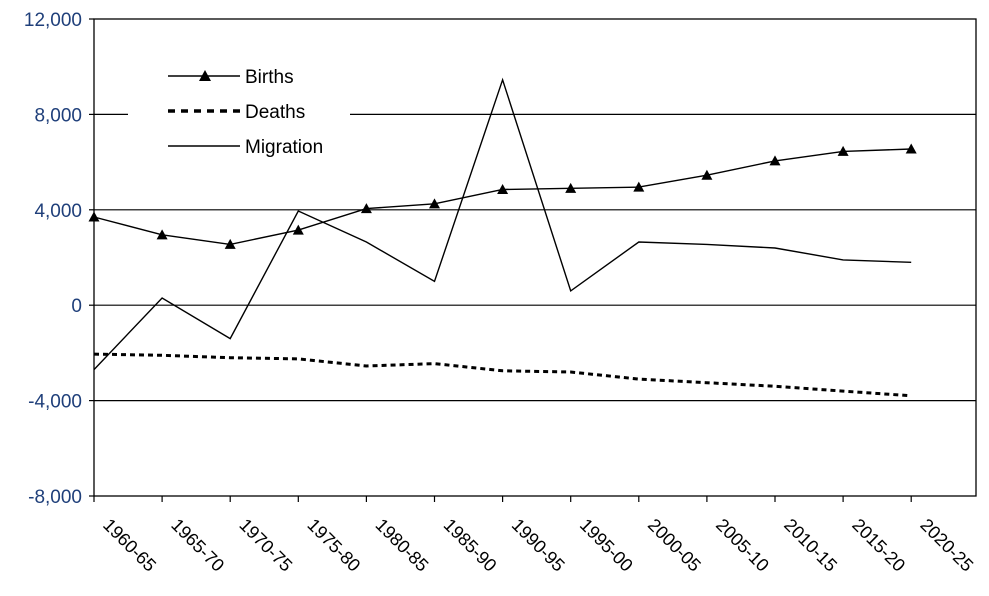 The width and height of the screenshot is (989, 596). I want to click on x-tick-label: 2000-05, so click(674, 545).